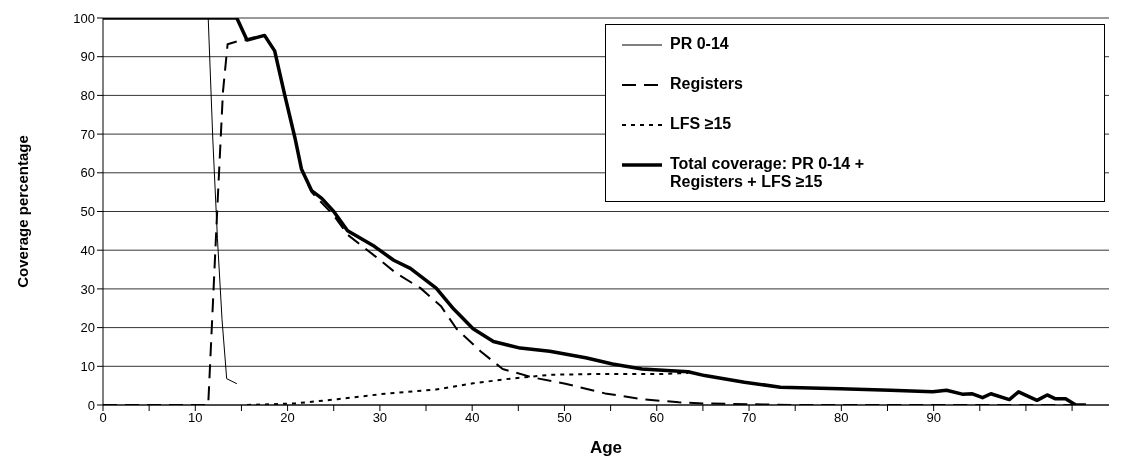 This screenshot has height=470, width=1125. What do you see at coordinates (706, 84) in the screenshot?
I see `legend-label: Registers` at bounding box center [706, 84].